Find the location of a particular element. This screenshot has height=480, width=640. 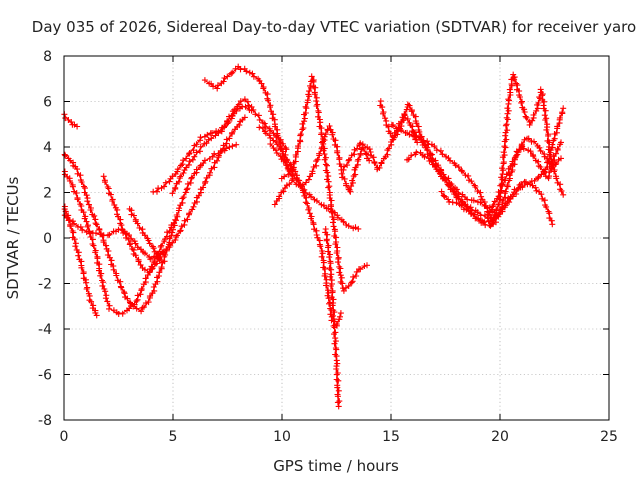

y-axis-label: SDTVAR / TECUs is located at coordinates (13, 237).